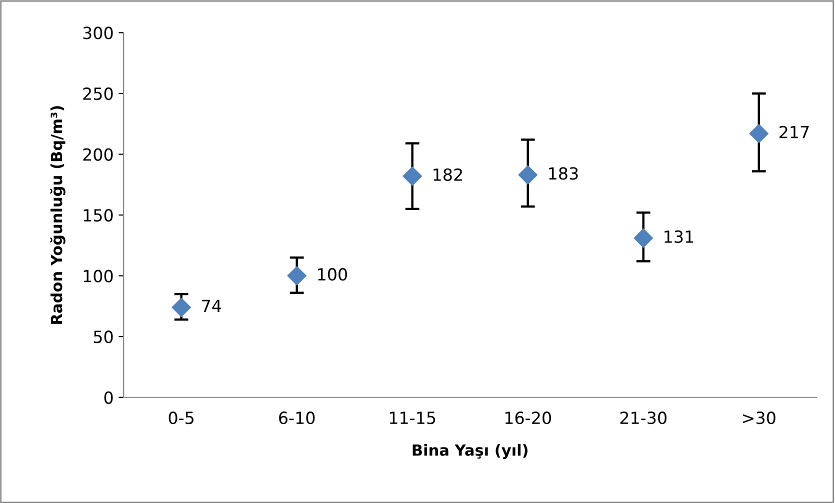 This screenshot has height=503, width=835. What do you see at coordinates (98, 154) in the screenshot?
I see `y-tick-label: 200` at bounding box center [98, 154].